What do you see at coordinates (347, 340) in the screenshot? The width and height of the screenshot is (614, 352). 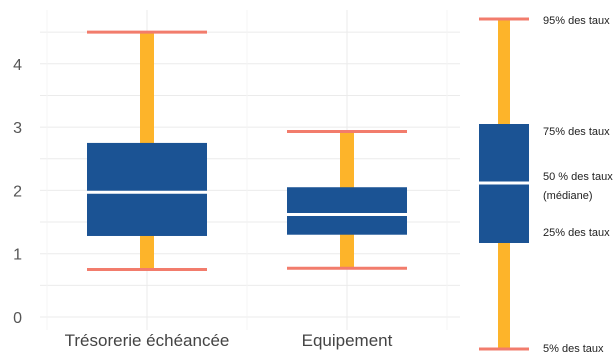 I see `x-category-label: Equipement` at bounding box center [347, 340].